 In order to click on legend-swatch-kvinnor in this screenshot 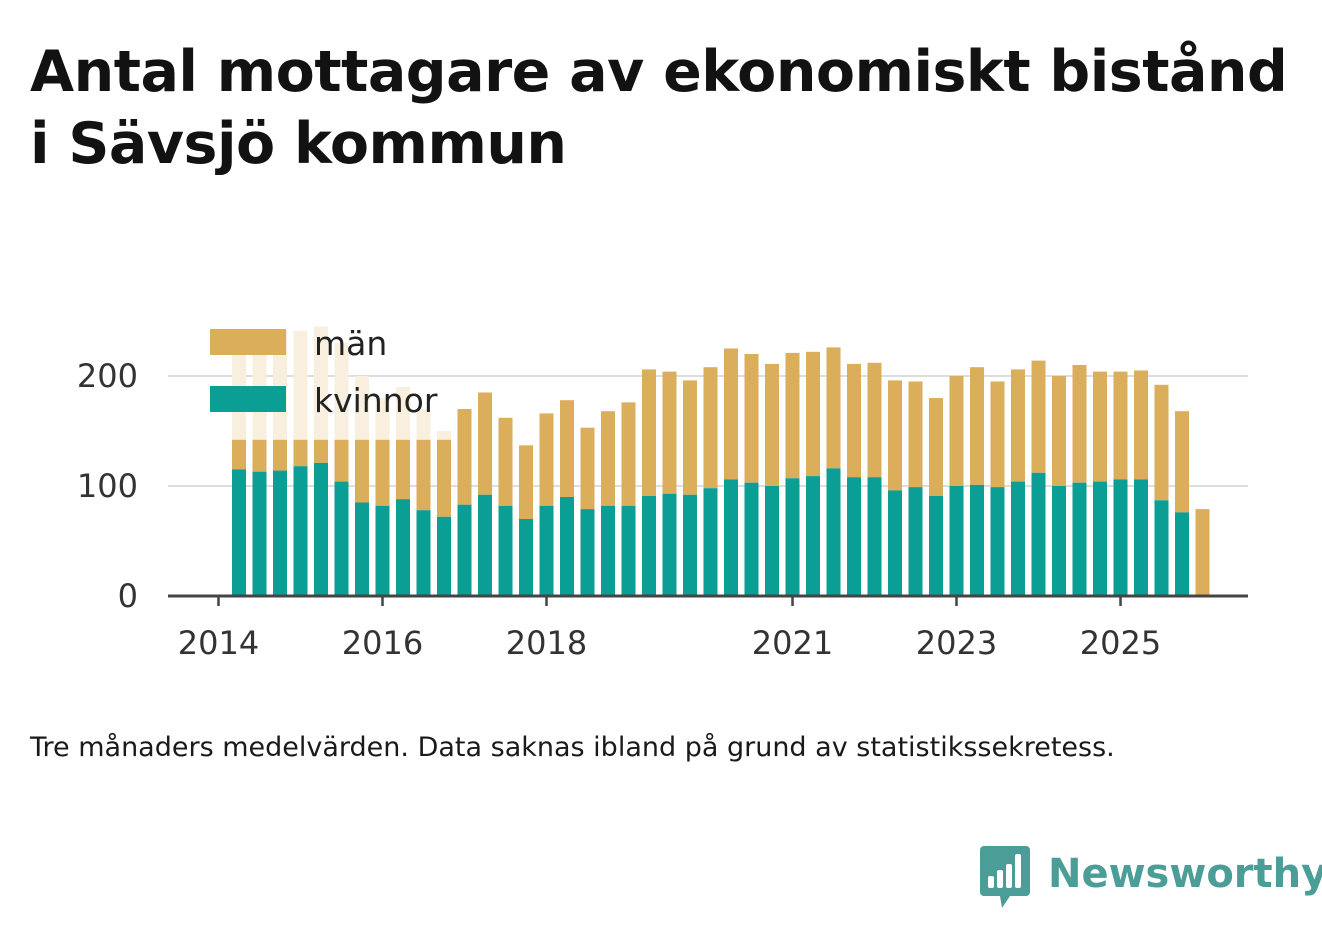, I will do `click(248, 399)`.